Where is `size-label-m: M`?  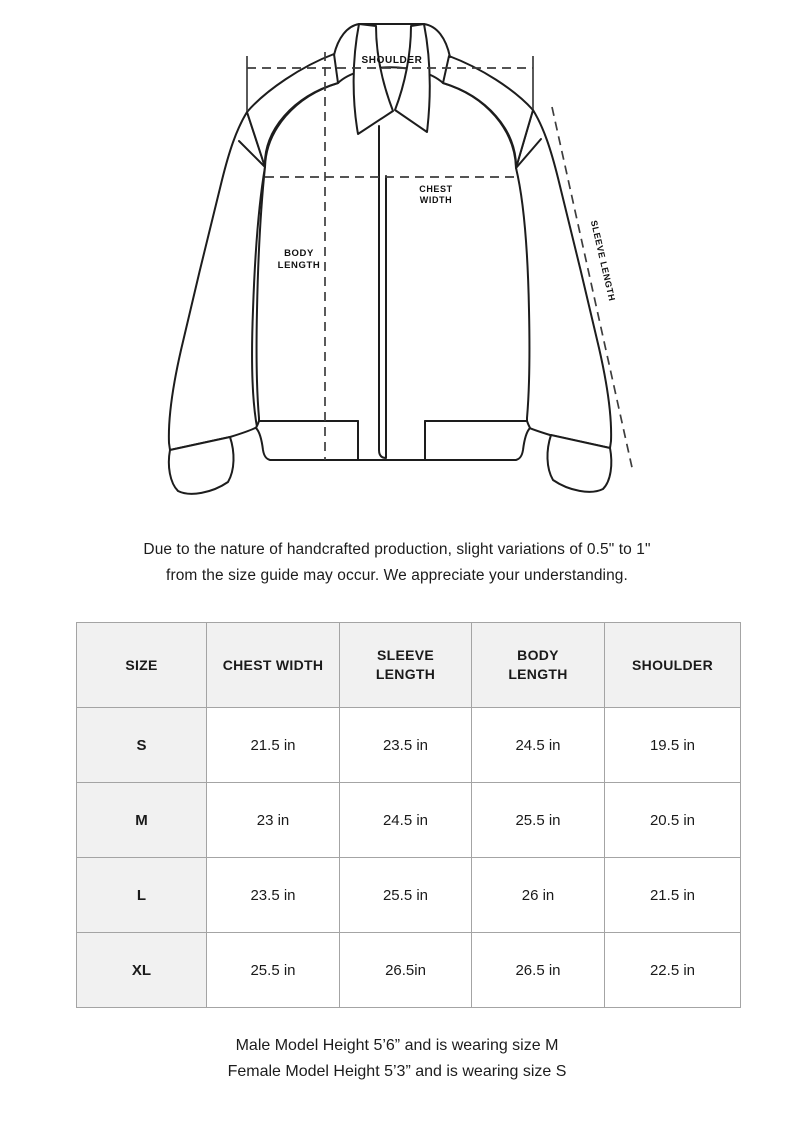
size-label-m: M is located at coordinates (141, 820).